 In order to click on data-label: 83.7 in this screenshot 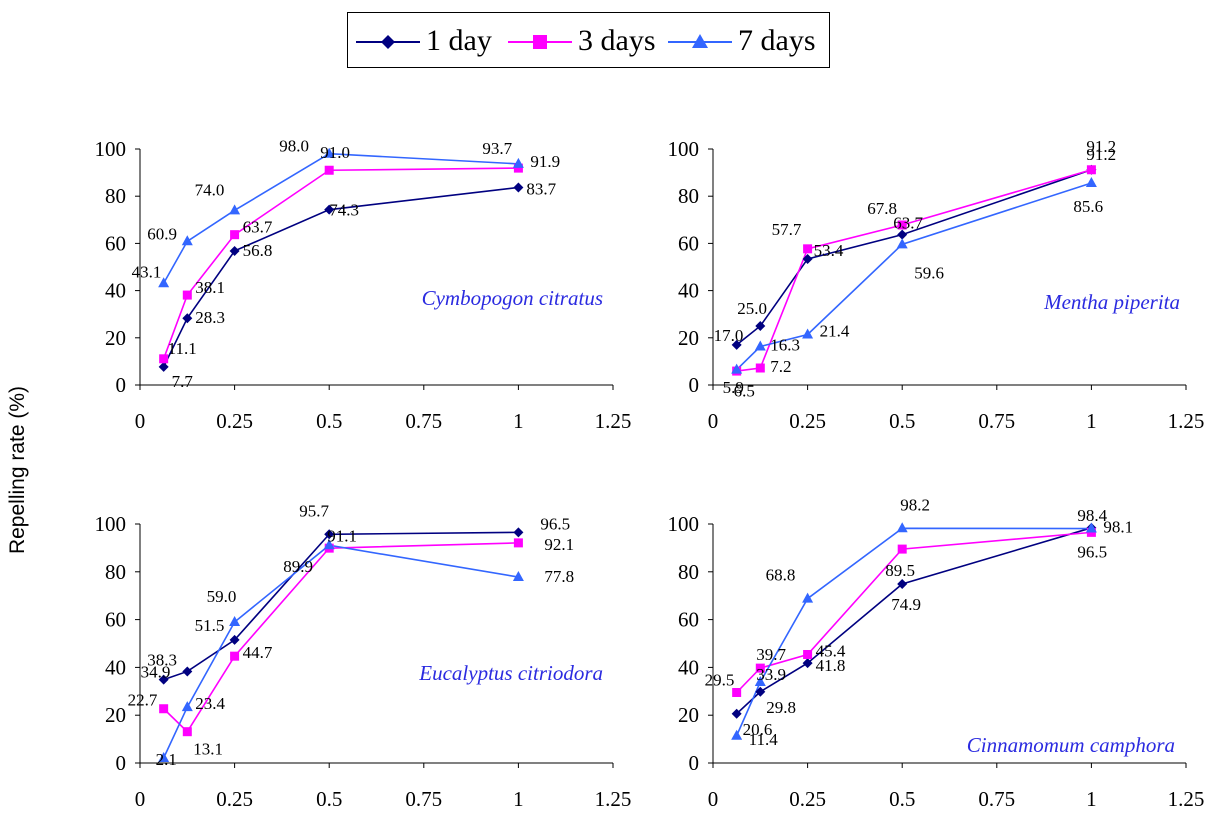, I will do `click(541, 188)`.